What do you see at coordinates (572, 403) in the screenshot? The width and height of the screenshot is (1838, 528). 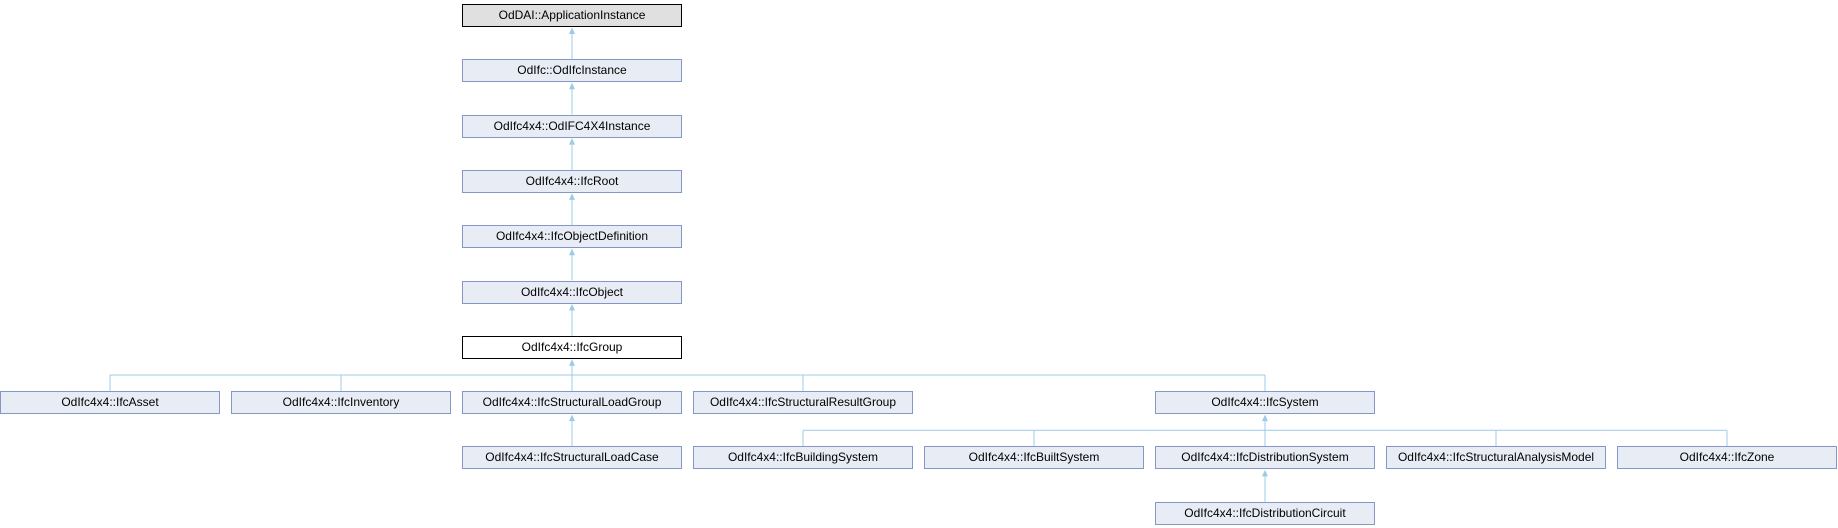 I see `class-node: OdIfc4x4::IfcStructuralLoadGroup` at bounding box center [572, 403].